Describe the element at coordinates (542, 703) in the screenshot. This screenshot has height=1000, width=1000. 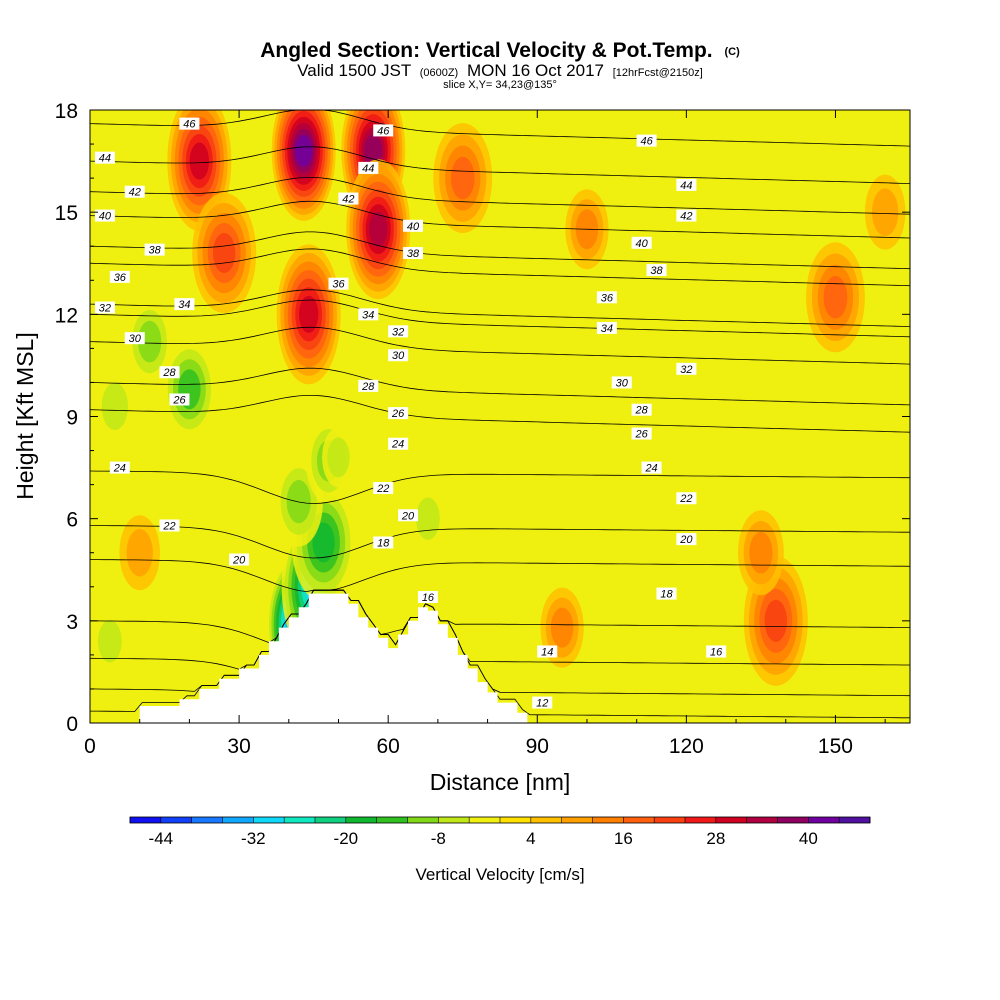
I see `isentrope-label: 12` at that location.